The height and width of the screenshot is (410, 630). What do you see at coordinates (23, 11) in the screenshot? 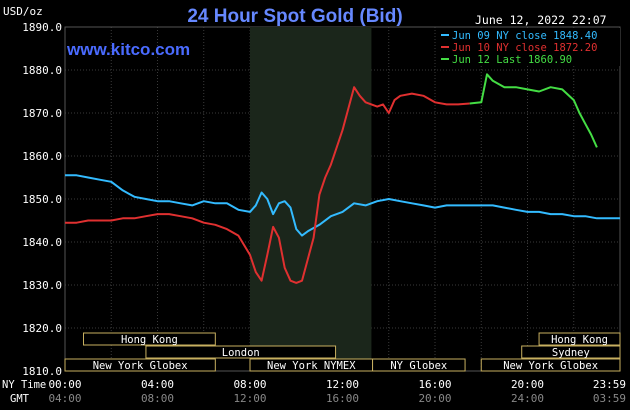
I see `y-axis-unit-label: USD/oz` at bounding box center [23, 11].